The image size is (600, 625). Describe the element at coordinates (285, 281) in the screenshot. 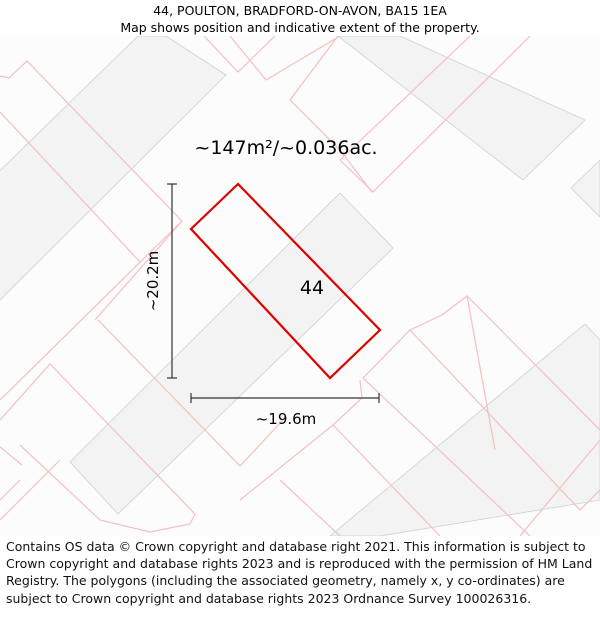

I see `subject-property-boundary` at that location.